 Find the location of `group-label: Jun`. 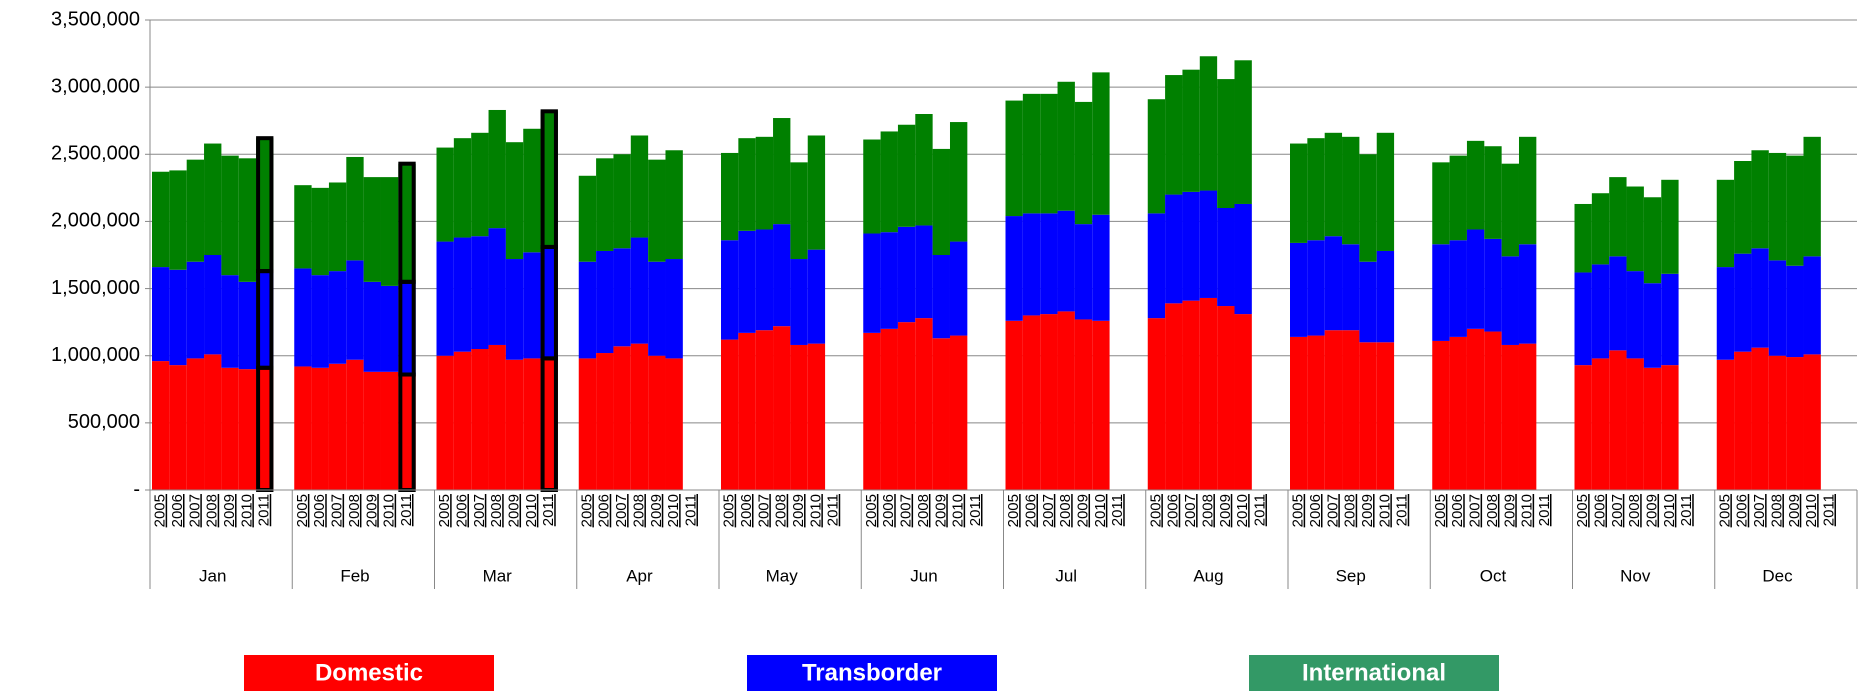

group-label: Jun is located at coordinates (923, 575).